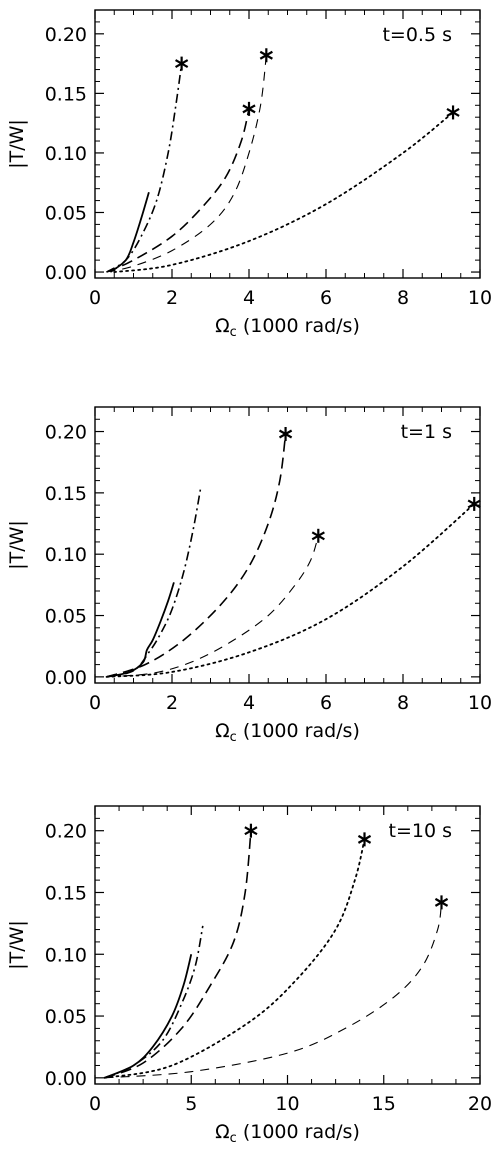  What do you see at coordinates (417, 35) in the screenshot?
I see `panel-time-label: t=0.5 s` at bounding box center [417, 35].